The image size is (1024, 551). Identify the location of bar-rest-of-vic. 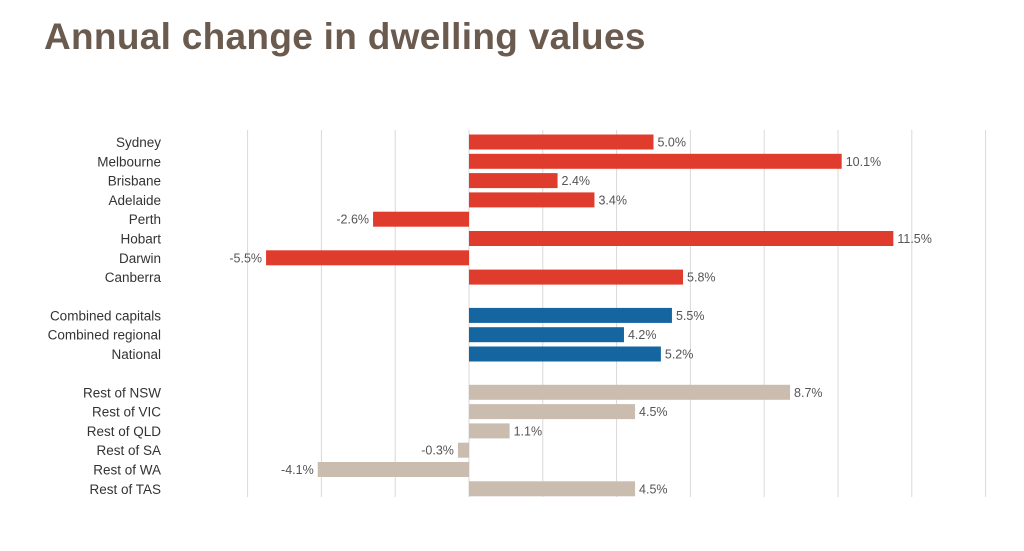
(552, 412).